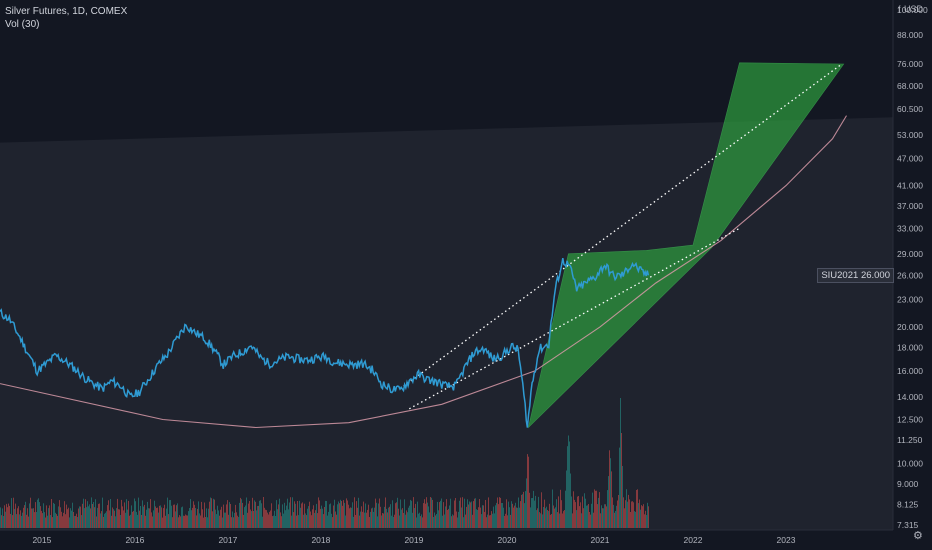  I want to click on chart-legend: Silver Futures, 1D, COMEX Vol (30), so click(66, 18).